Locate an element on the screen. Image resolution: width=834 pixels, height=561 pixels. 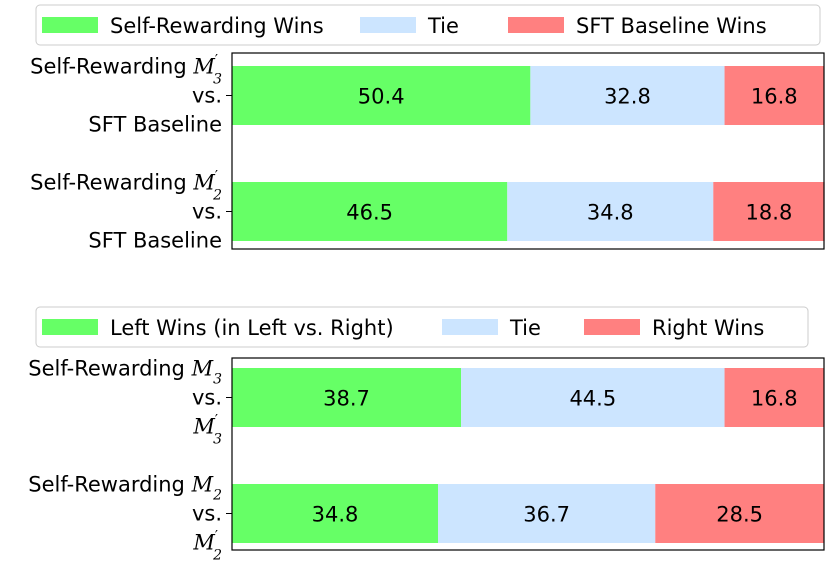
data-label: 36.7 is located at coordinates (546, 515).